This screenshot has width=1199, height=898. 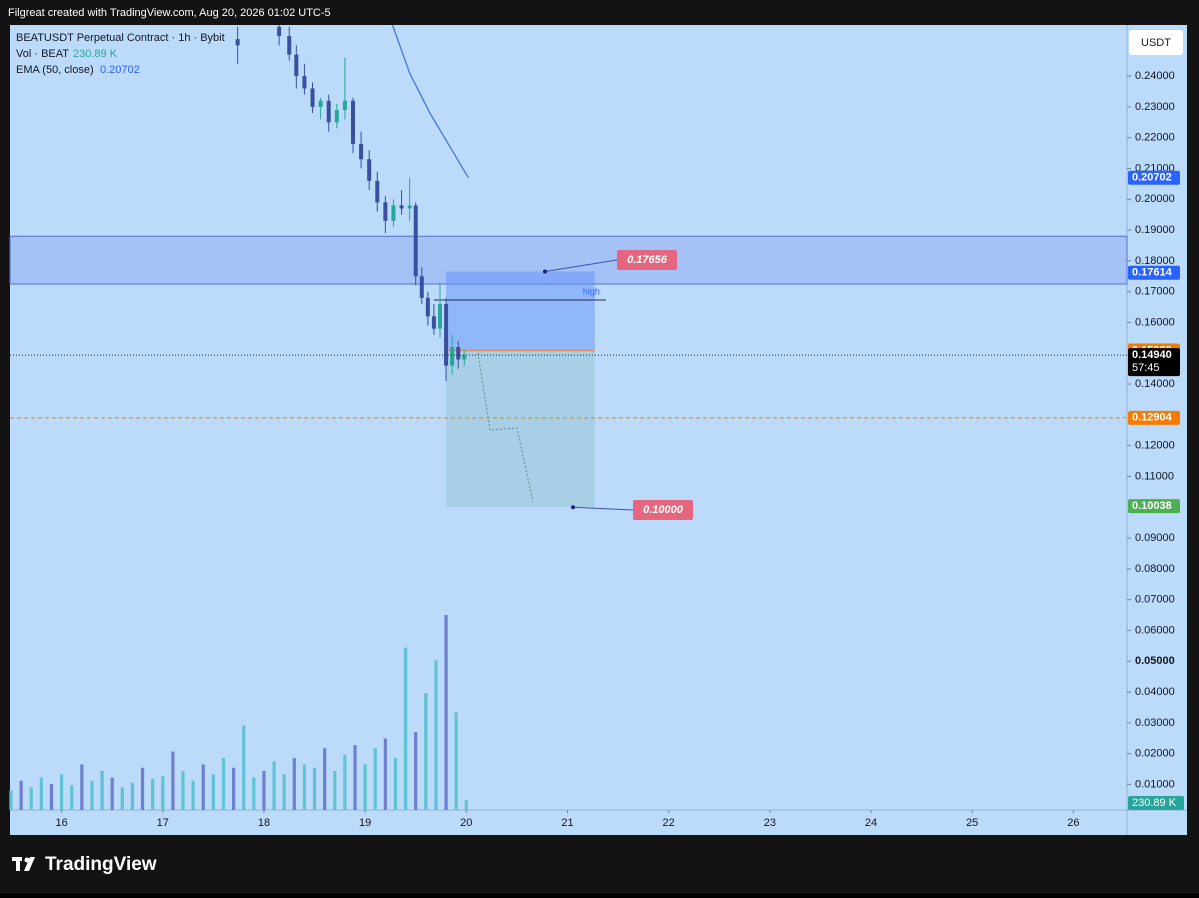 I want to click on x-tick-label: 17, so click(x=163, y=823).